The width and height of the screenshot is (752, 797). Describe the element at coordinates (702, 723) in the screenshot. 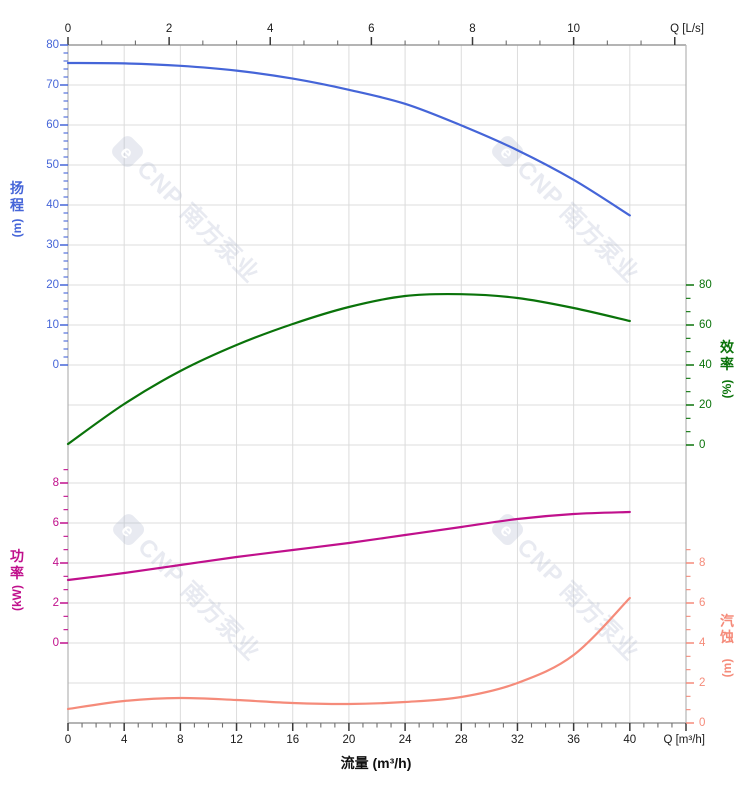

I see `npsh-axis-tick-label: 0` at that location.